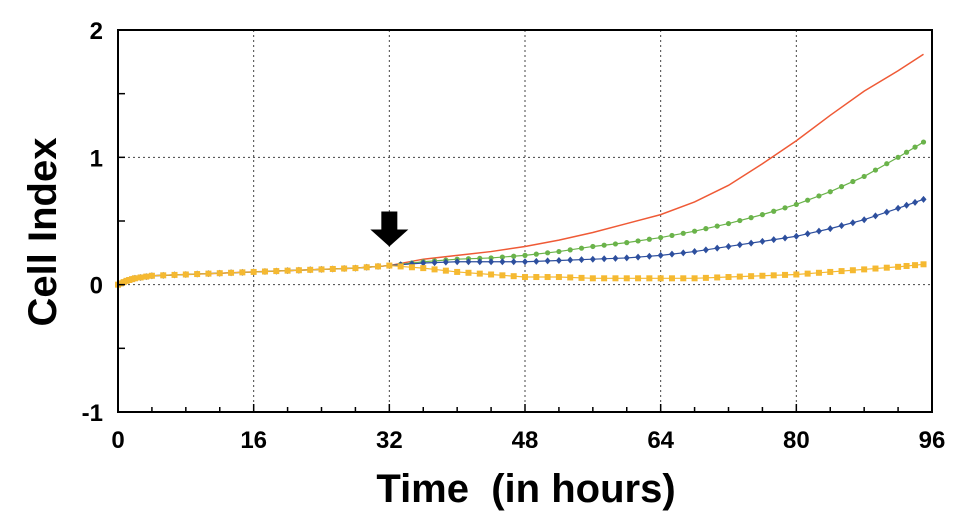  Describe the element at coordinates (96, 31) in the screenshot. I see `y-tick-label: 2` at that location.